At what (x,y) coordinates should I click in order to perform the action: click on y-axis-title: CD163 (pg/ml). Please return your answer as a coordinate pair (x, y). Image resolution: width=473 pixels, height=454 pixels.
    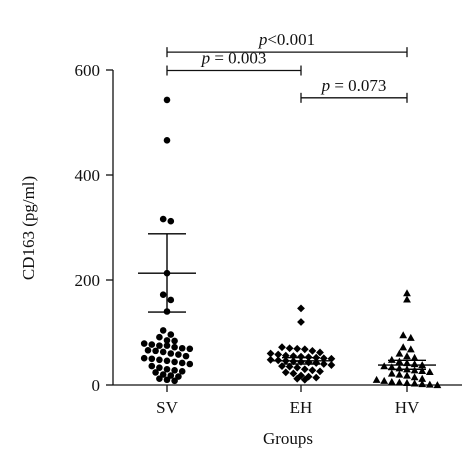
    Looking at the image, I should click on (28, 228).